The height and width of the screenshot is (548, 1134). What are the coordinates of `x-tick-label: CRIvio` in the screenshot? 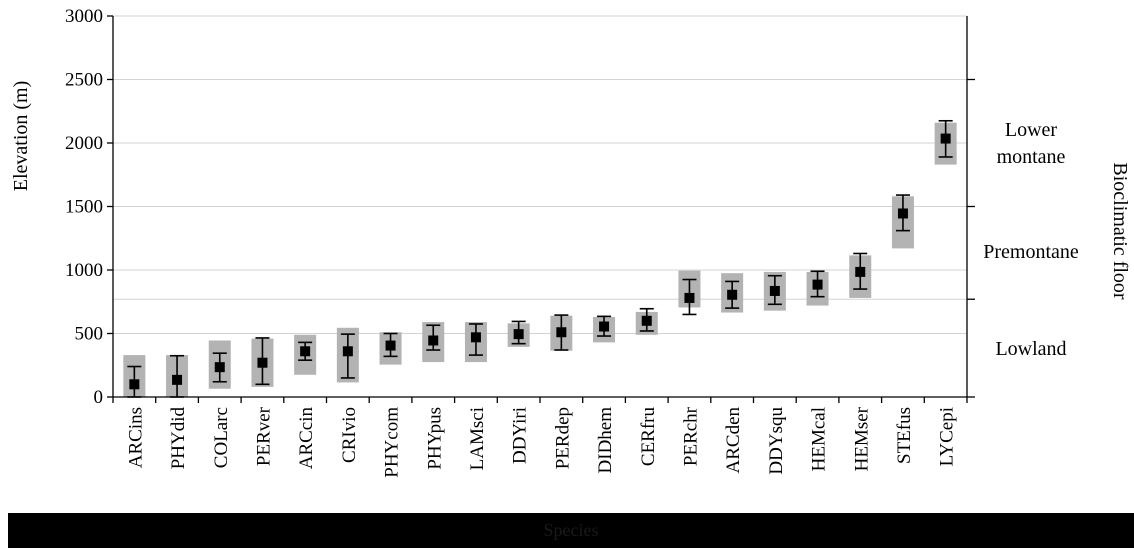 It's located at (349, 435).